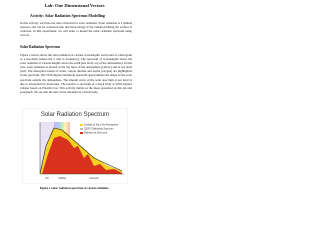  Describe the element at coordinates (74, 5) in the screenshot. I see `doc-title: Lab: One Dimensional Vectors` at that location.